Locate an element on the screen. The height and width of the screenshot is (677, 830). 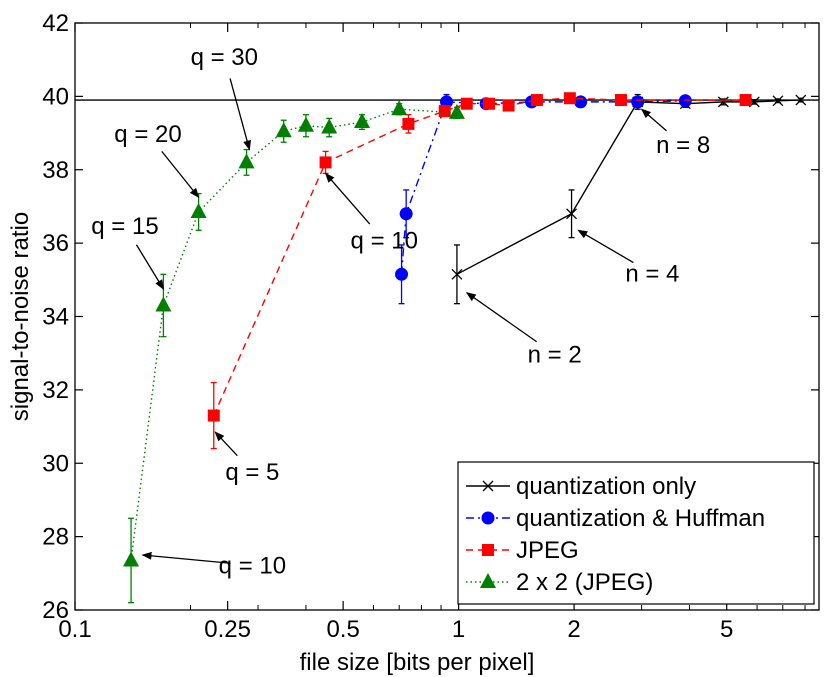
legend-label-1: quantization & Huffman is located at coordinates (640, 518).